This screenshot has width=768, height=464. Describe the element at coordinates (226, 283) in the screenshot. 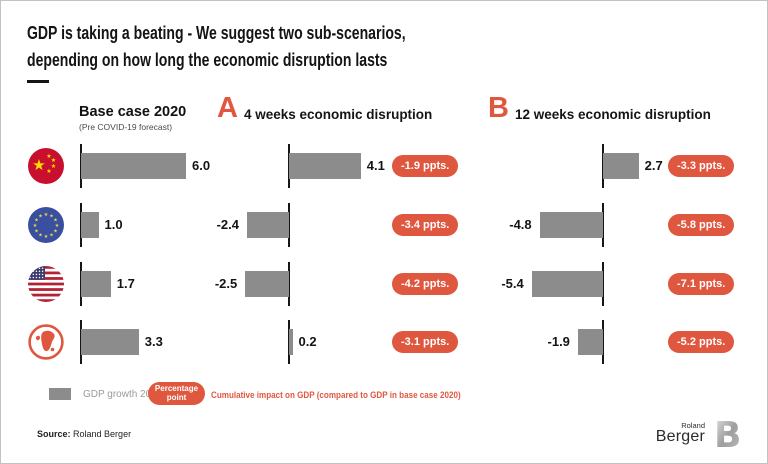

I see `value-label-a-usa: -2.5` at that location.